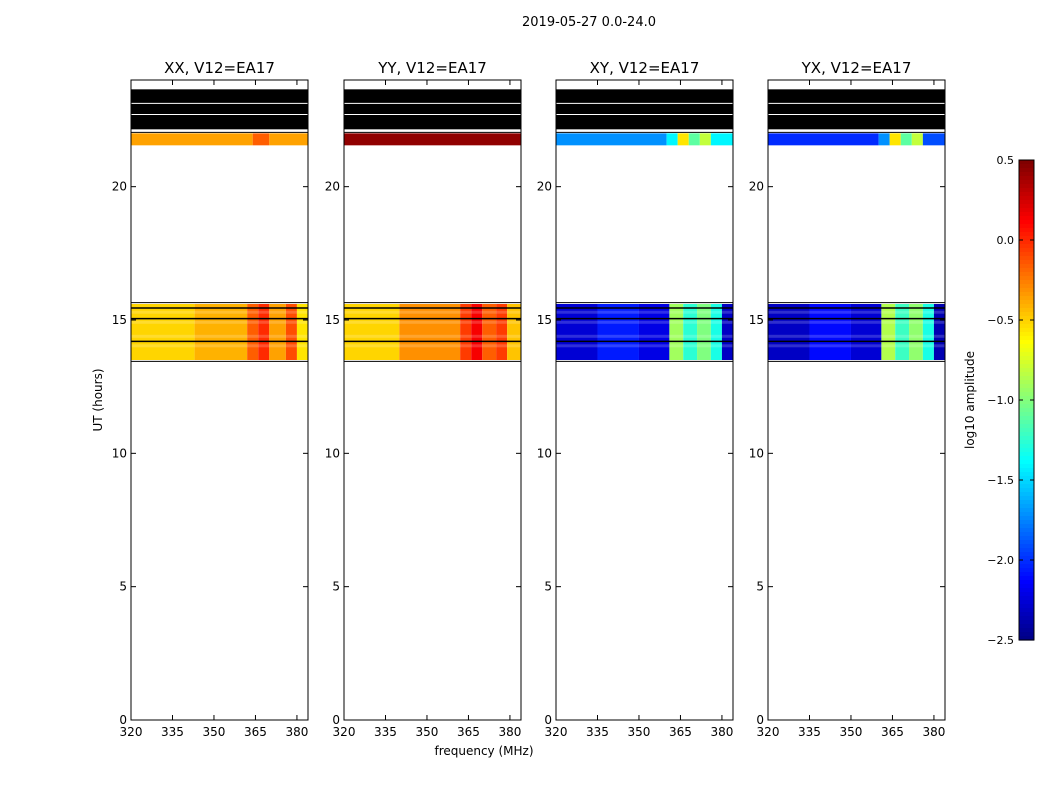 This screenshot has height=800, width=1050. Describe the element at coordinates (856, 68) in the screenshot. I see `panel-title: YX, V12=EA17` at that location.